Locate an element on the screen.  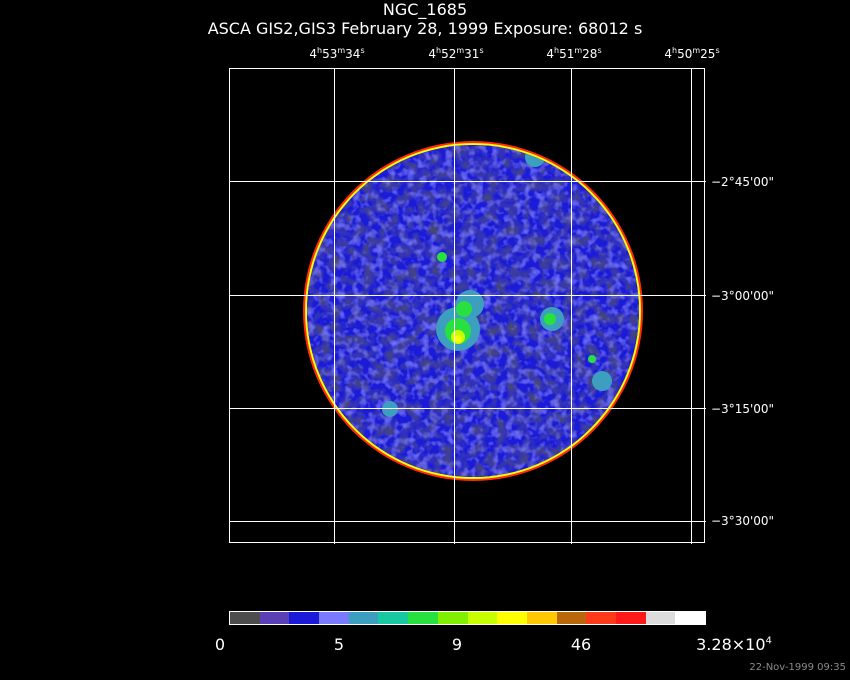
dec-label-2: −3°00'00" is located at coordinates (743, 296).